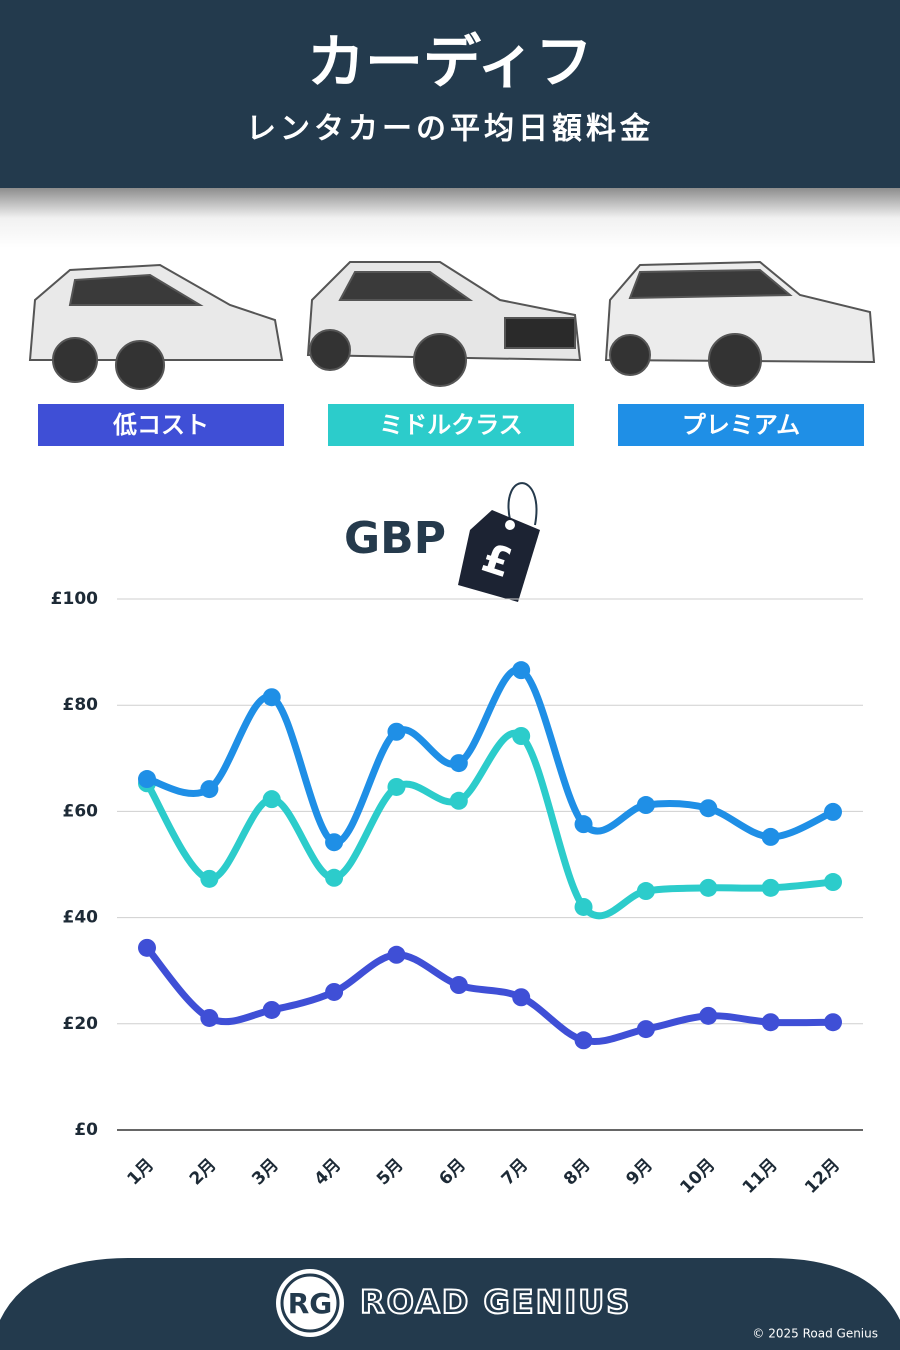 Image resolution: width=900 pixels, height=1350 pixels. Describe the element at coordinates (74, 599) in the screenshot. I see `y-tick-label: £100` at that location.